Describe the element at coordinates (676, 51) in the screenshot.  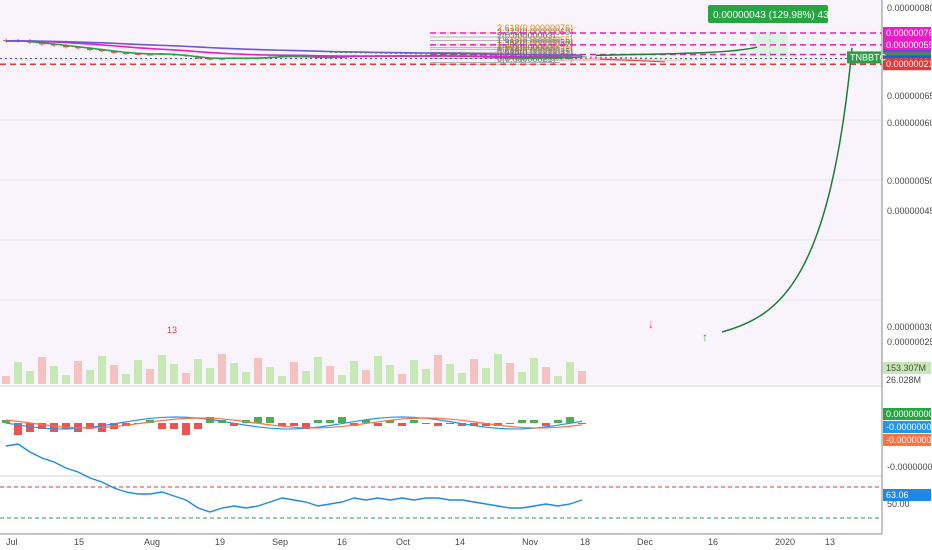
I see `projection-arrow` at that location.